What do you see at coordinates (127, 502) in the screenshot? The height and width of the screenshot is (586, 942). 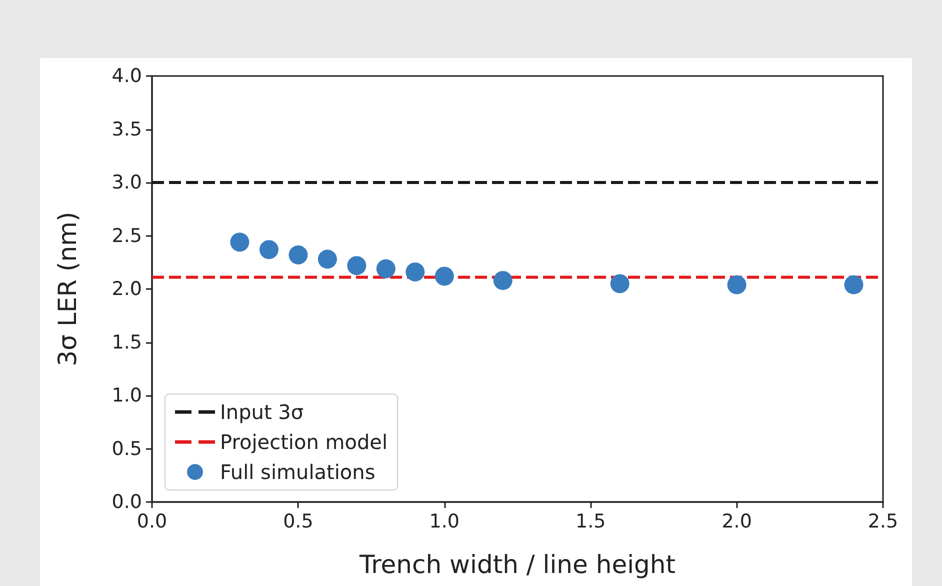 I see `y-tick-label: 0.0` at bounding box center [127, 502].